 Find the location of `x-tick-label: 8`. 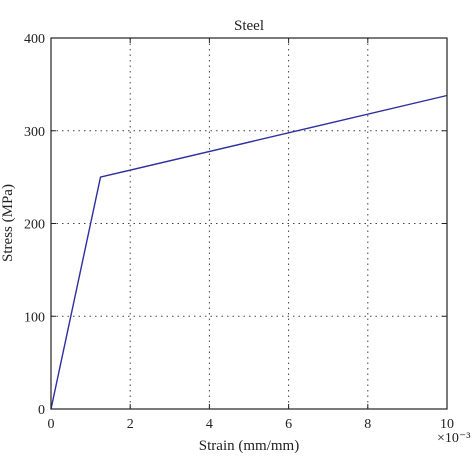

x-tick-label: 8 is located at coordinates (367, 424).